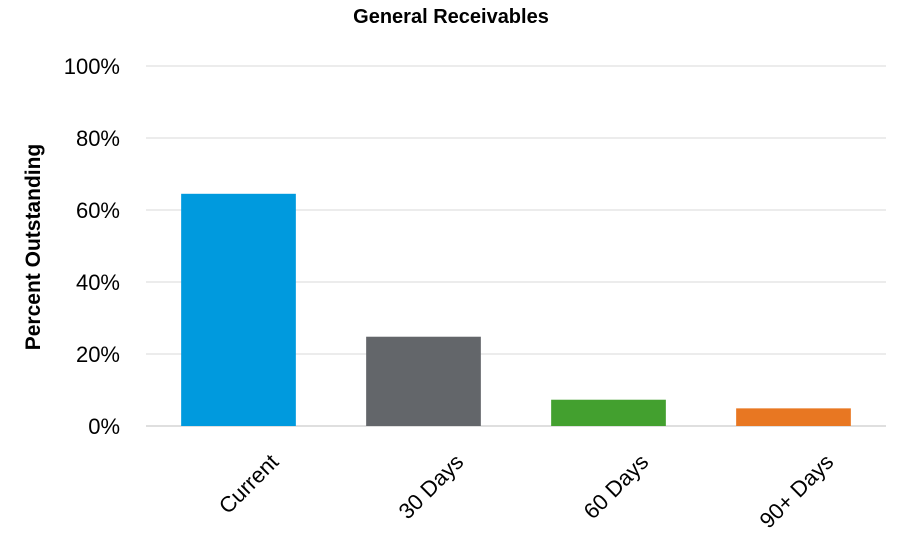 This screenshot has width=902, height=539. Describe the element at coordinates (98, 282) in the screenshot. I see `y-tick-label: 40%` at that location.